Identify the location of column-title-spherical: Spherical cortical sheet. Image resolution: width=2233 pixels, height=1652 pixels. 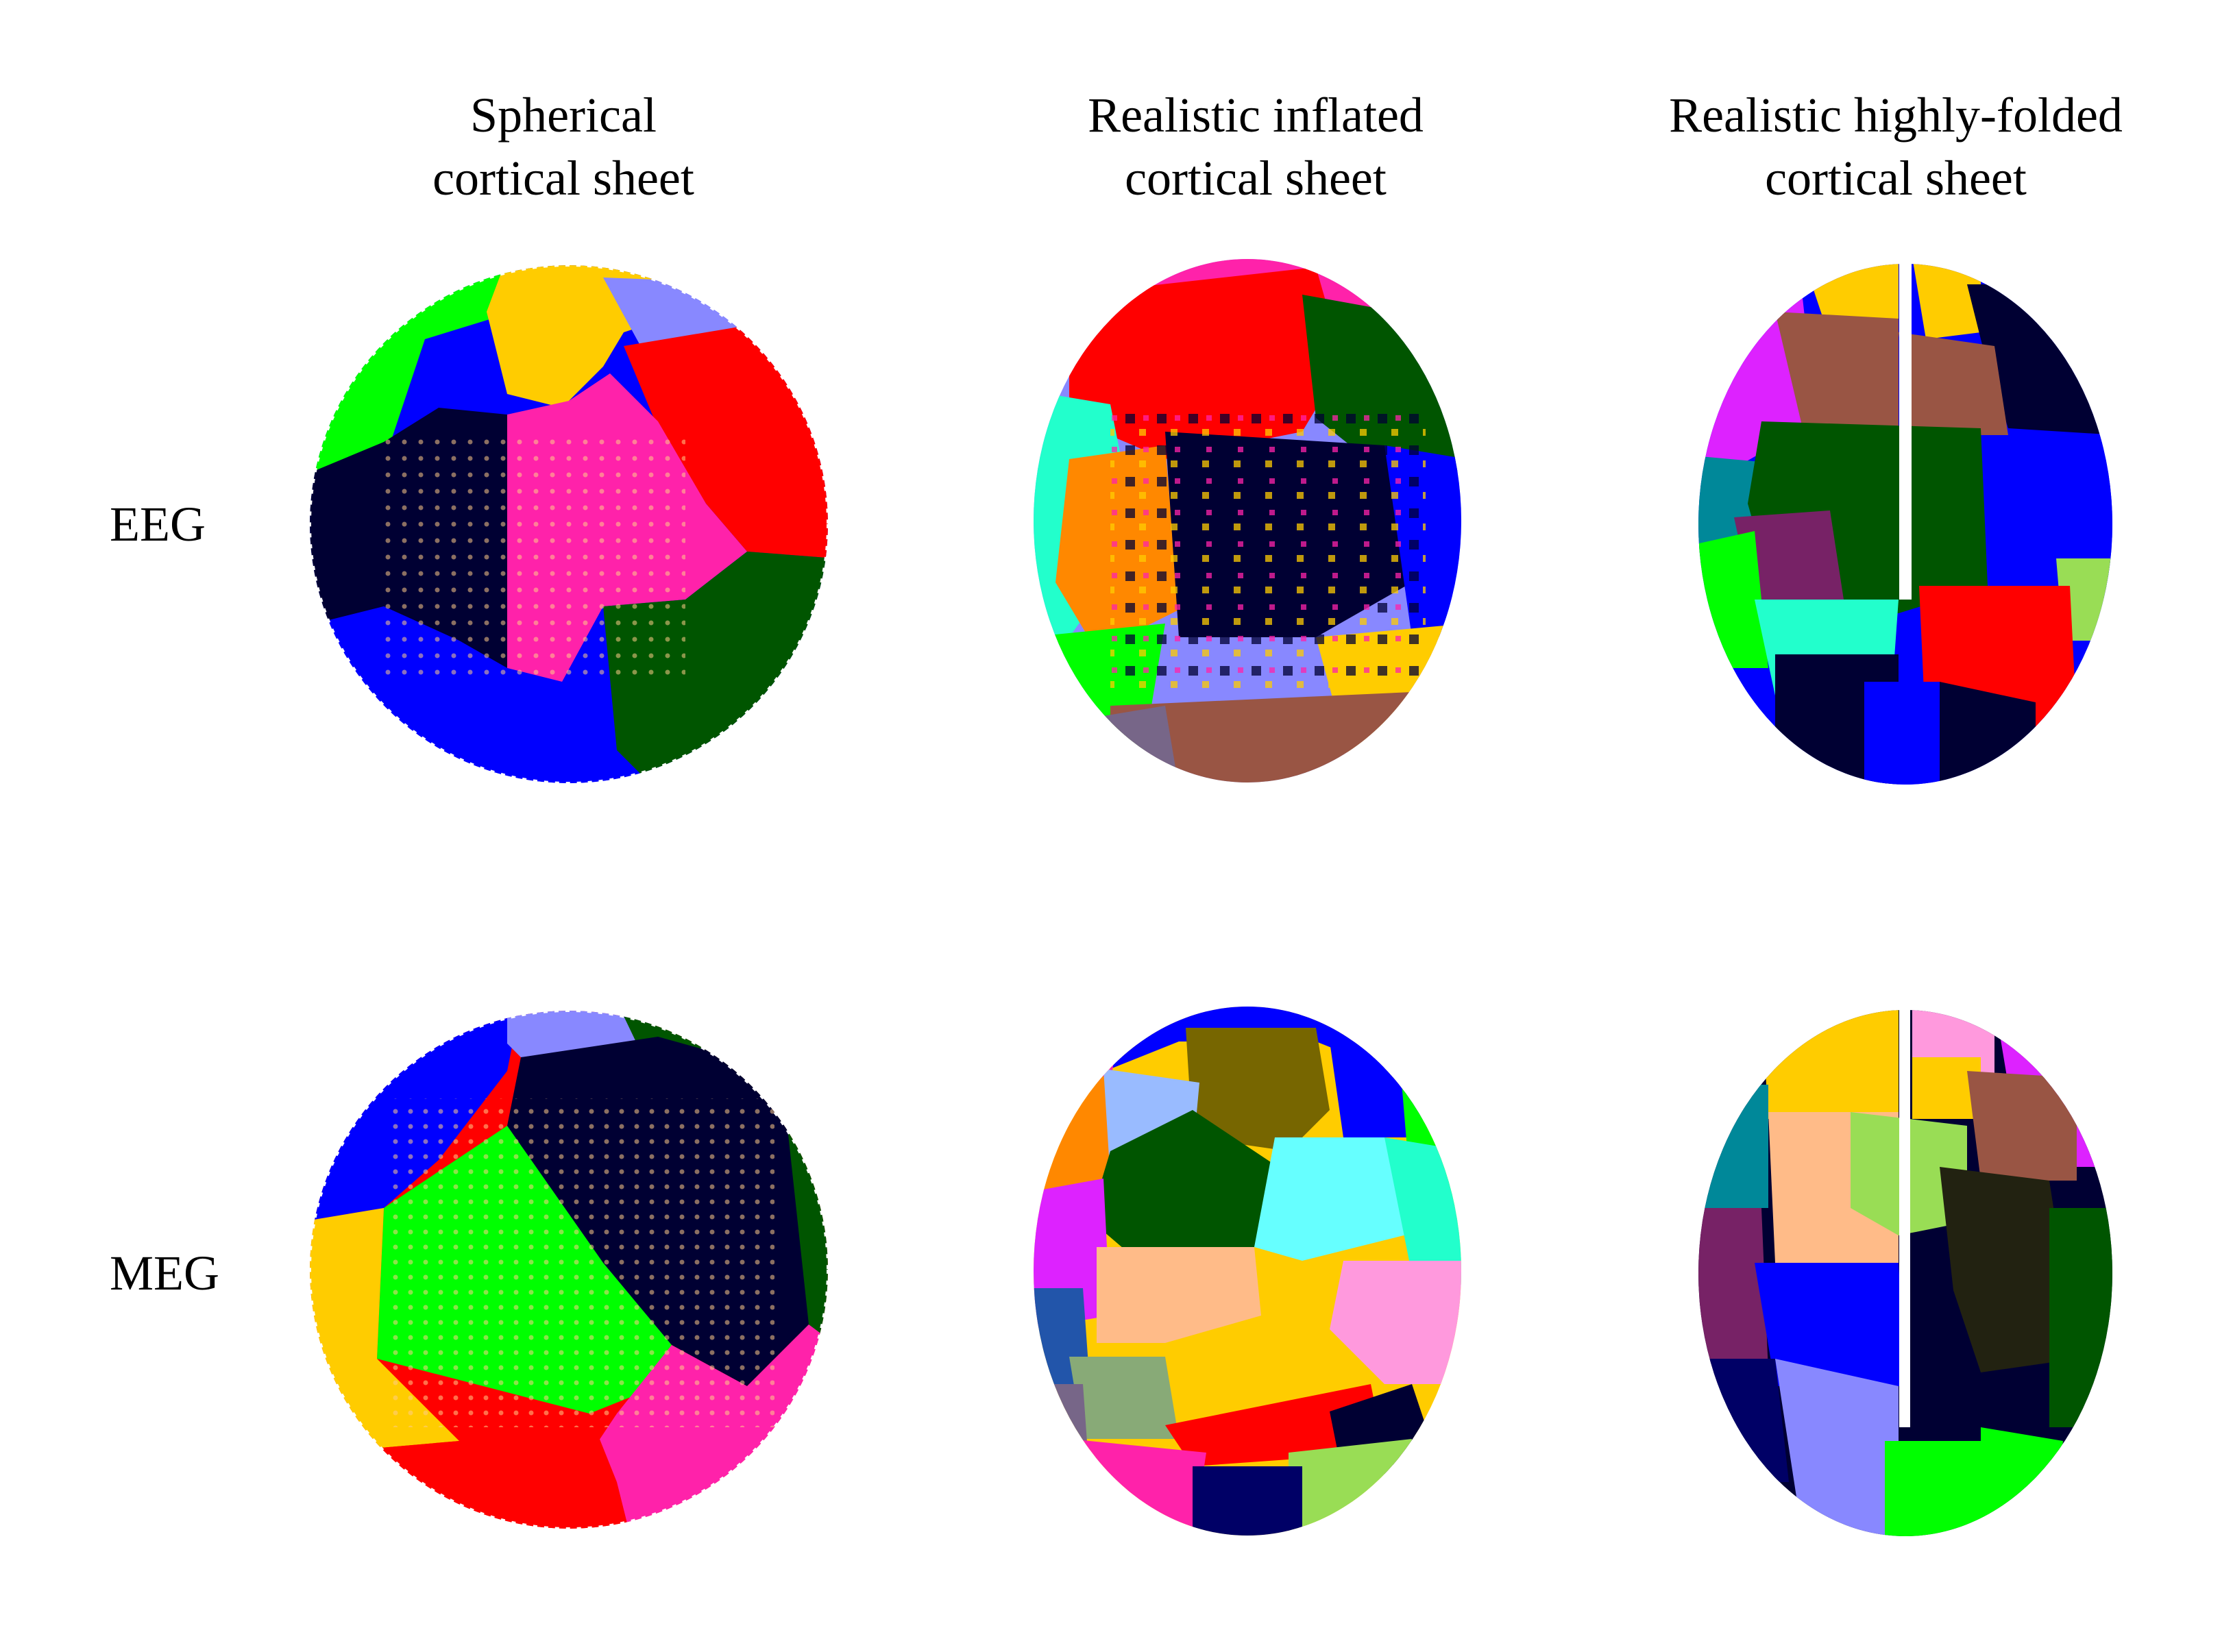
(563, 147).